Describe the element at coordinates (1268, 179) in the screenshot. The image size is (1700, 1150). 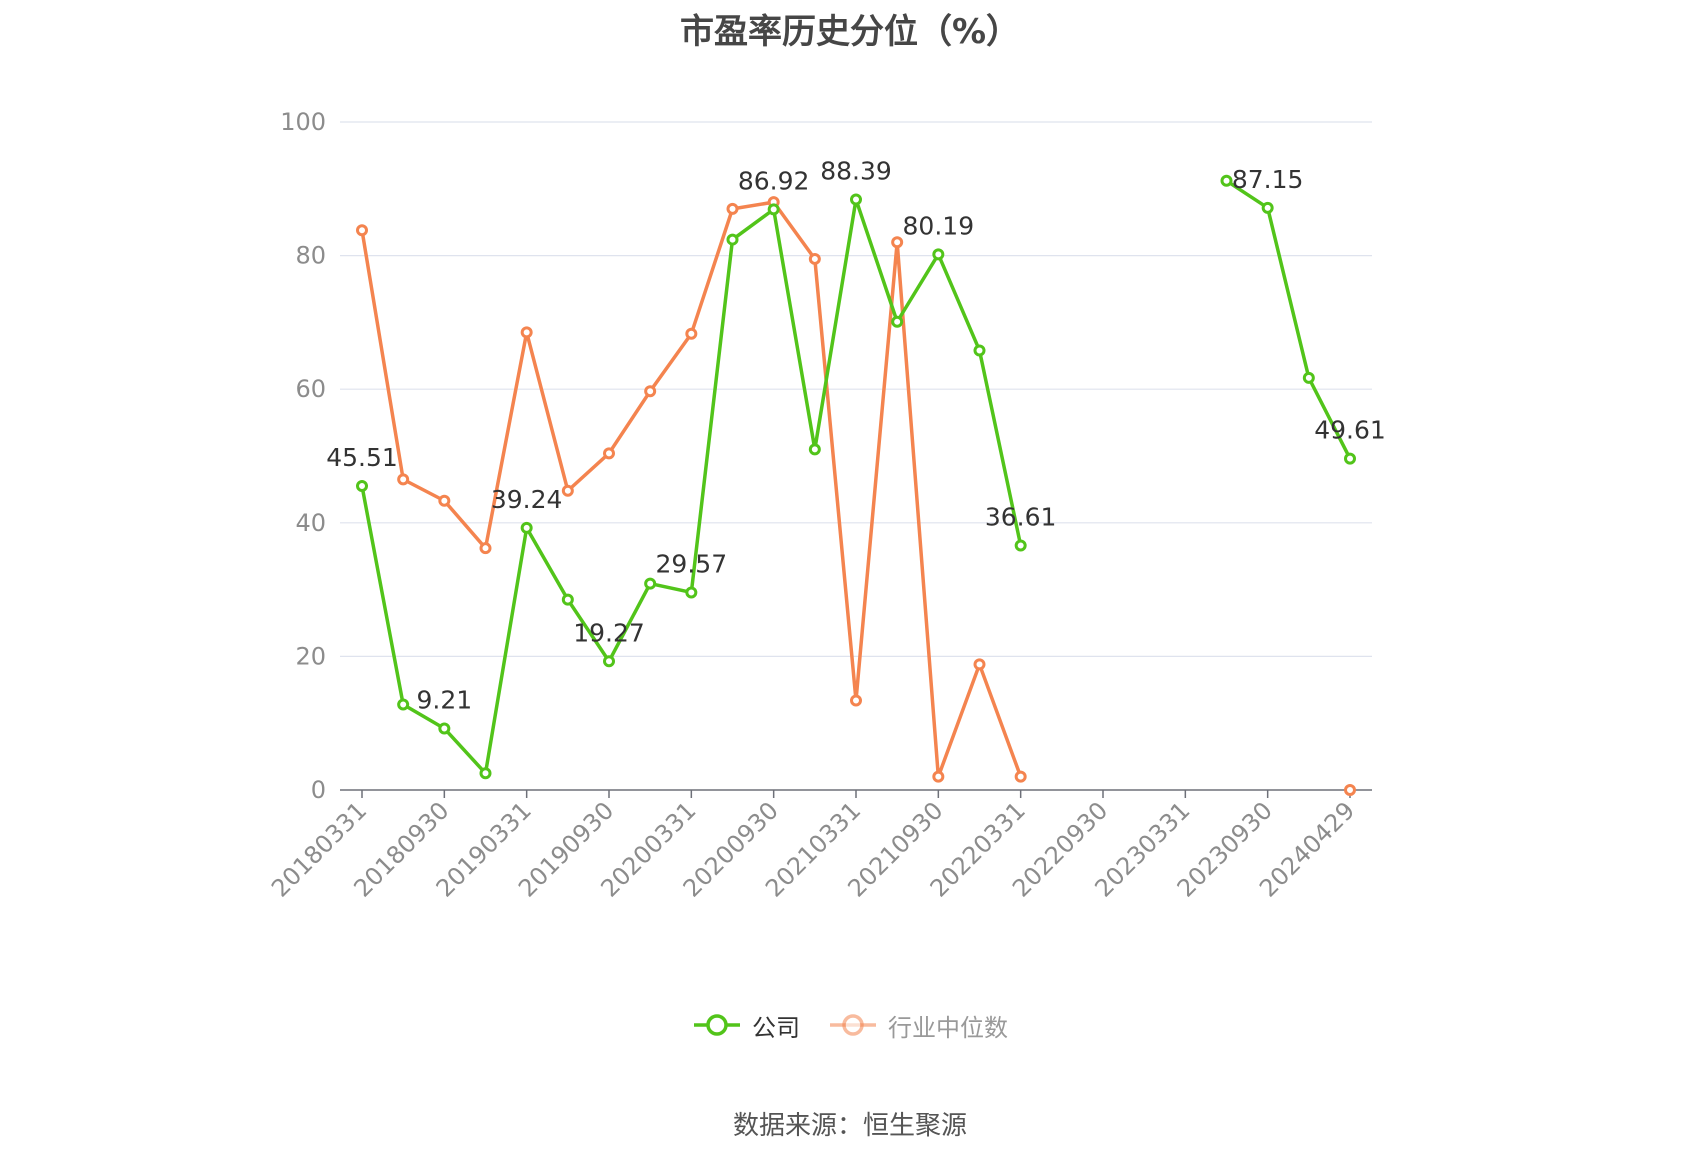
I see `data-label: 87.15` at that location.